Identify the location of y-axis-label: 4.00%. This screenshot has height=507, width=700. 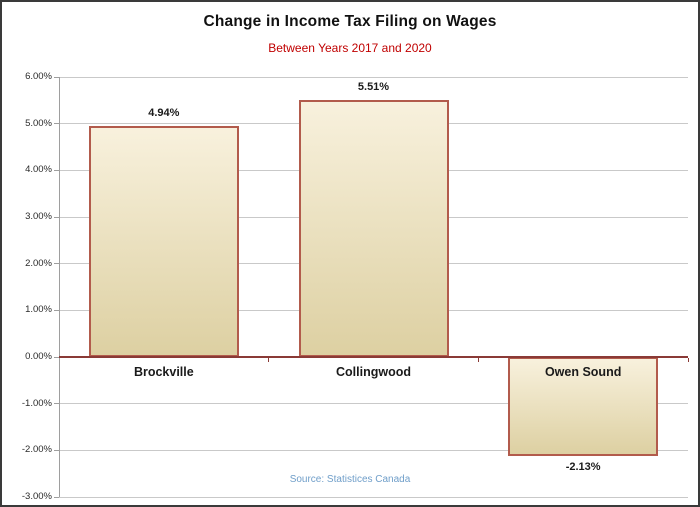
(38, 170).